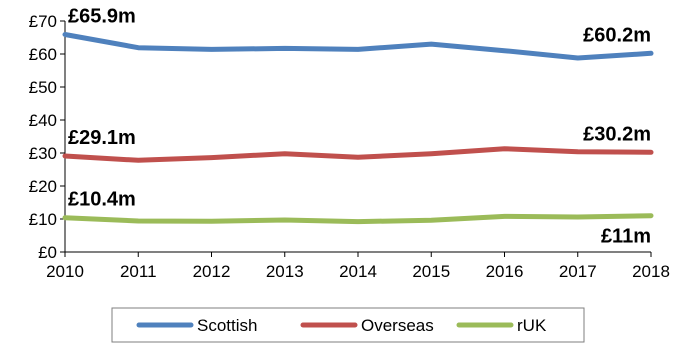  What do you see at coordinates (43, 54) in the screenshot?
I see `y-tick-label: £60` at bounding box center [43, 54].